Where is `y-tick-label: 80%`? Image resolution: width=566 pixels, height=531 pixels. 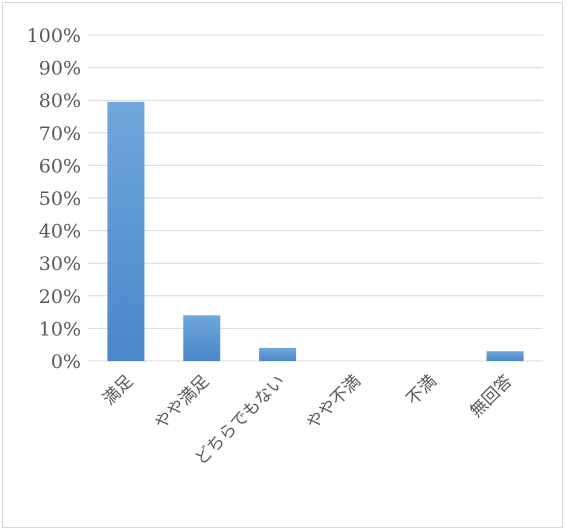 y-tick-label: 80% is located at coordinates (60, 101).